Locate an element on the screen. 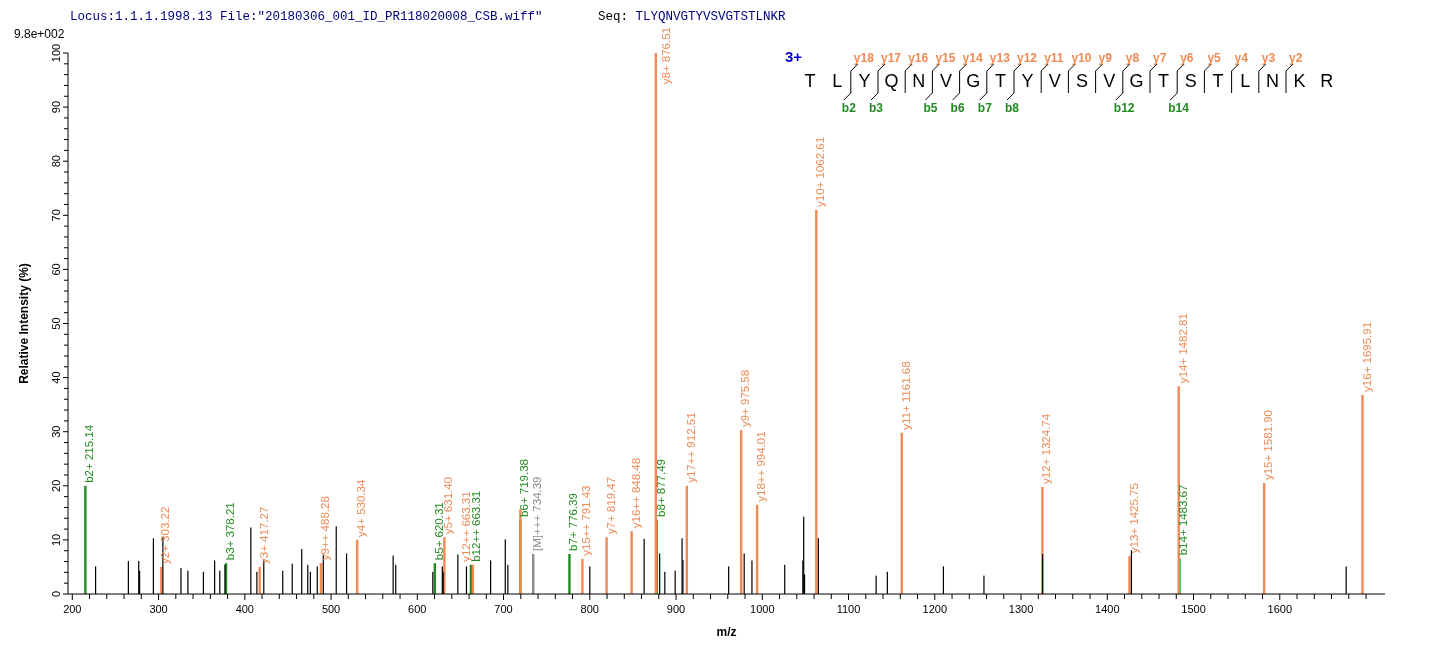 This screenshot has height=652, width=1436. x-tick-label: 1200 is located at coordinates (935, 609).